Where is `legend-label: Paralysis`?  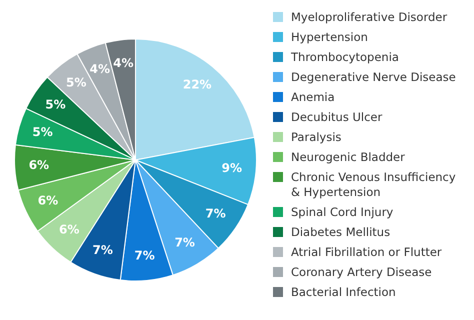
legend-label: Paralysis is located at coordinates (316, 137).